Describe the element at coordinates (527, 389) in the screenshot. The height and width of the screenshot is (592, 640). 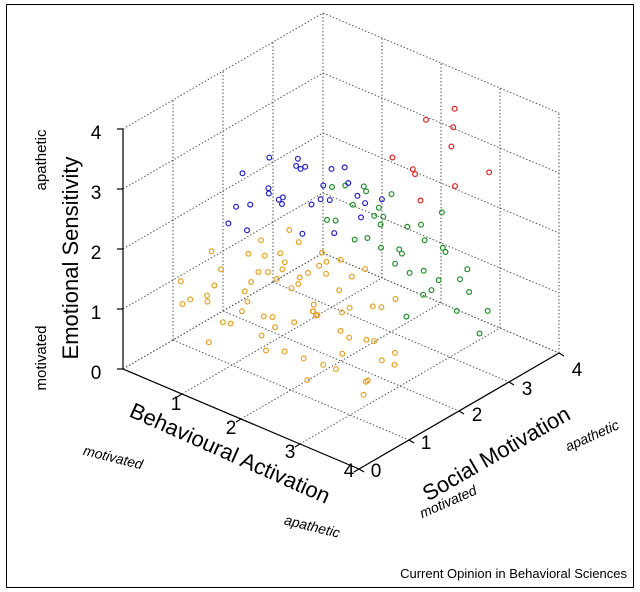
I see `y-tick-3: 3` at that location.